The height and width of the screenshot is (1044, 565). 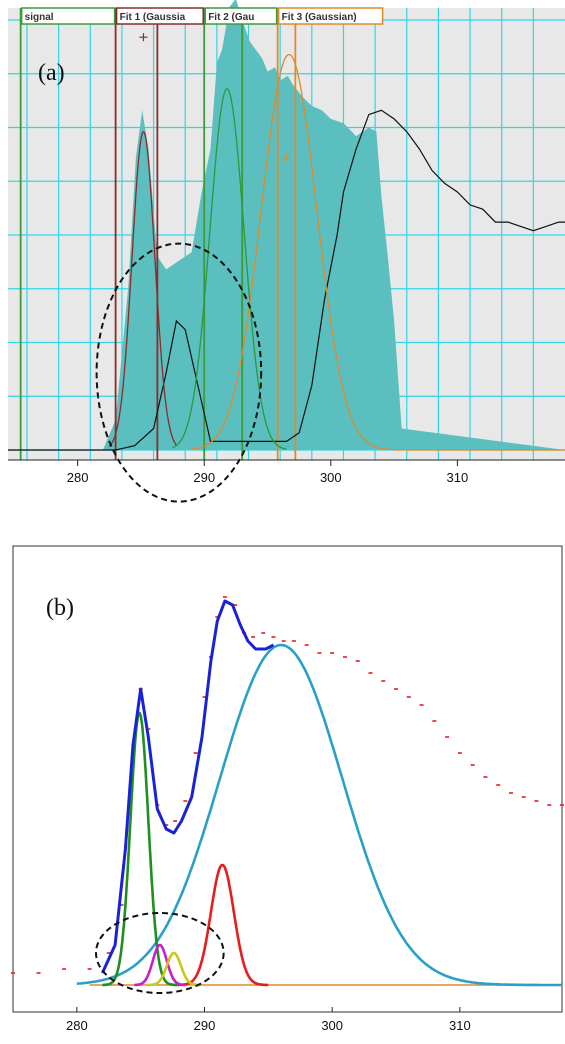 I want to click on fit-tab-label: Fit 2 (Gau, so click(x=231, y=17).